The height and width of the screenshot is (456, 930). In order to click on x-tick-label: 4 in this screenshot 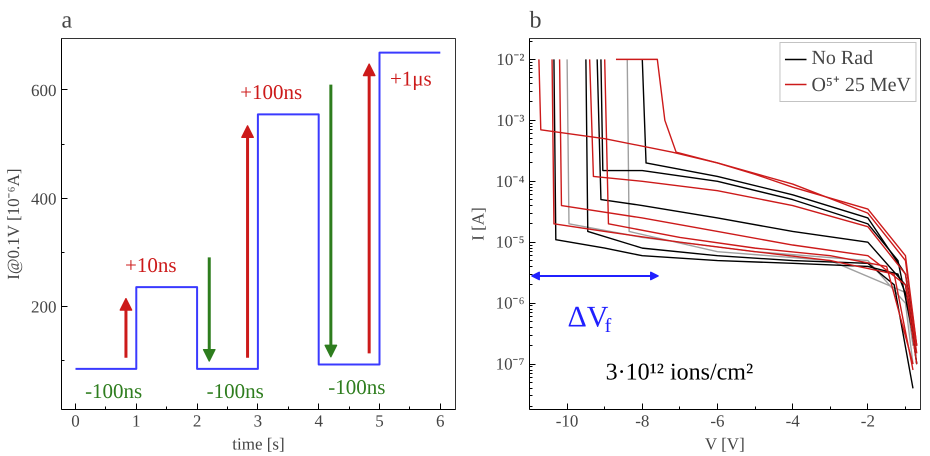, I will do `click(319, 421)`.